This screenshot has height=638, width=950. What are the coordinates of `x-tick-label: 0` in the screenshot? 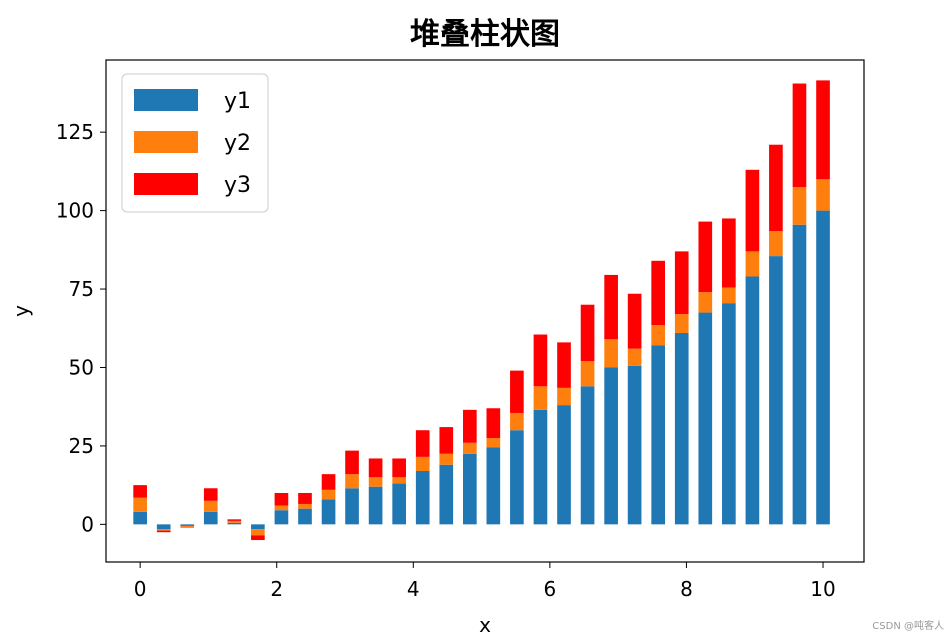 It's located at (140, 589).